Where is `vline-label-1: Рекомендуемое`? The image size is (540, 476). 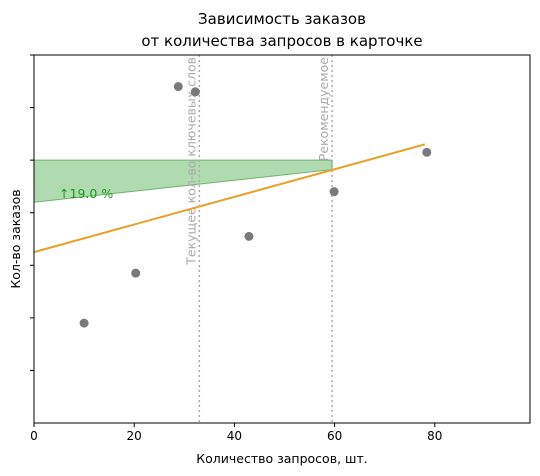 vline-label-1: Рекомендуемое is located at coordinates (323, 109).